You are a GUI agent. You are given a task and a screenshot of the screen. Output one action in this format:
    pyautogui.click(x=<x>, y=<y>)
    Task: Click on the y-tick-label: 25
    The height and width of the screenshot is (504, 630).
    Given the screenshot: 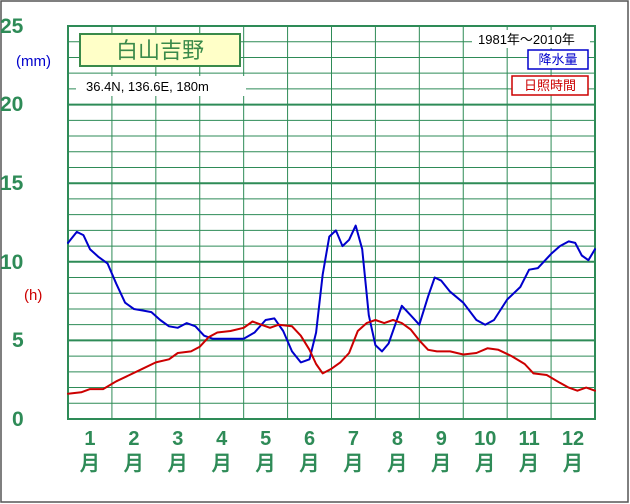 What is the action you would take?
    pyautogui.click(x=12, y=26)
    